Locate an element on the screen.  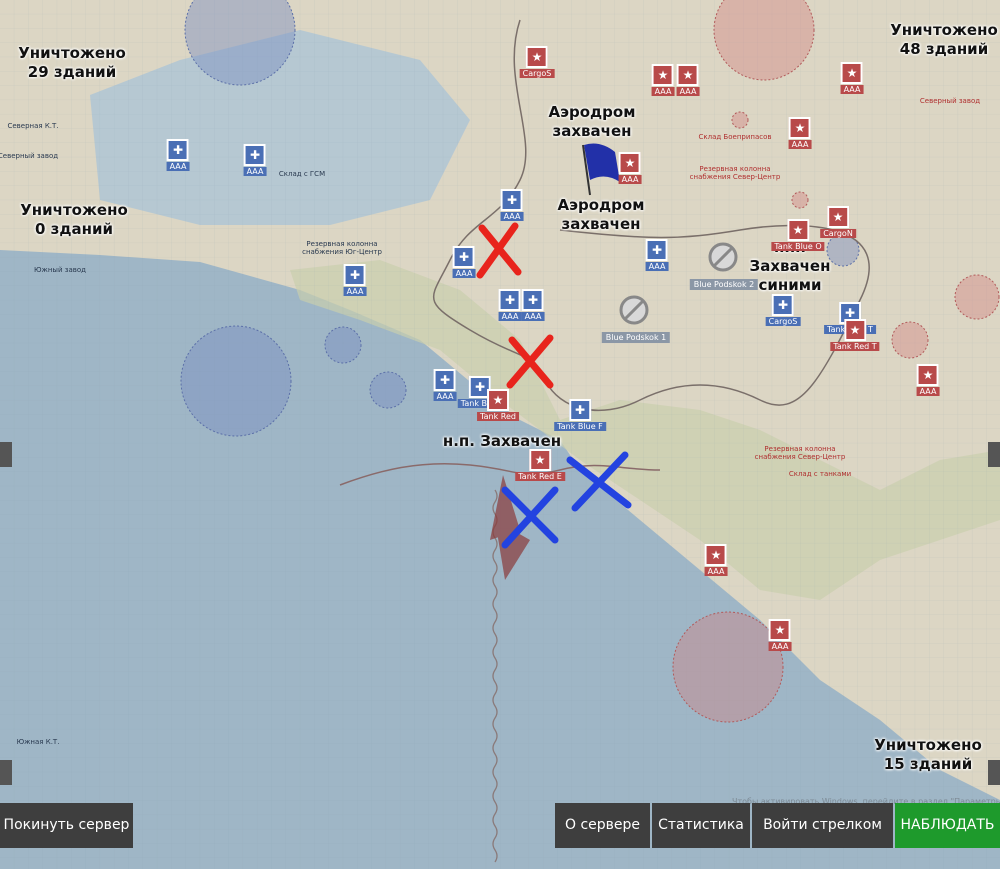
annotation-line: Захвачен is located at coordinates (790, 266).